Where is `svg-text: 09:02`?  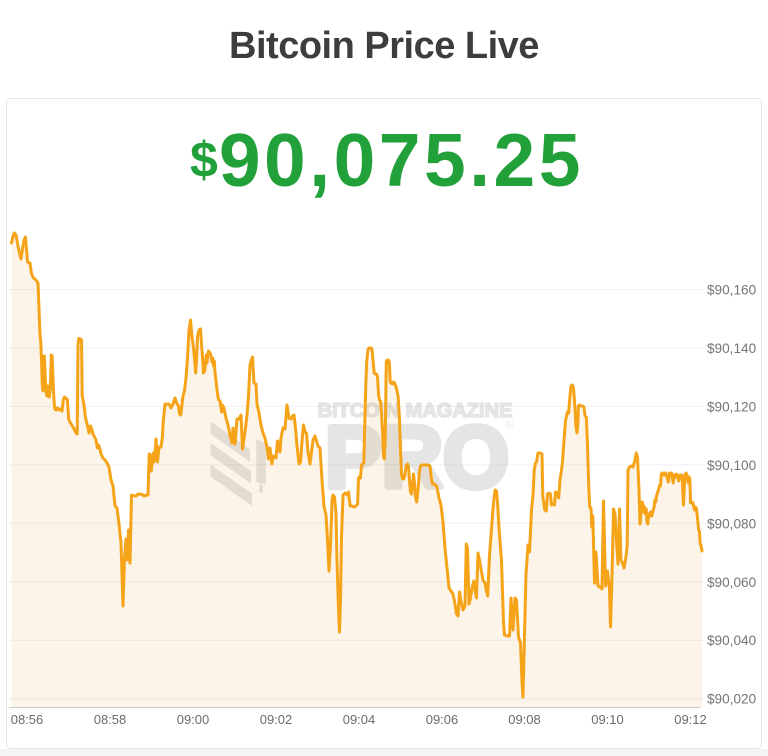 svg-text: 09:02 is located at coordinates (276, 719).